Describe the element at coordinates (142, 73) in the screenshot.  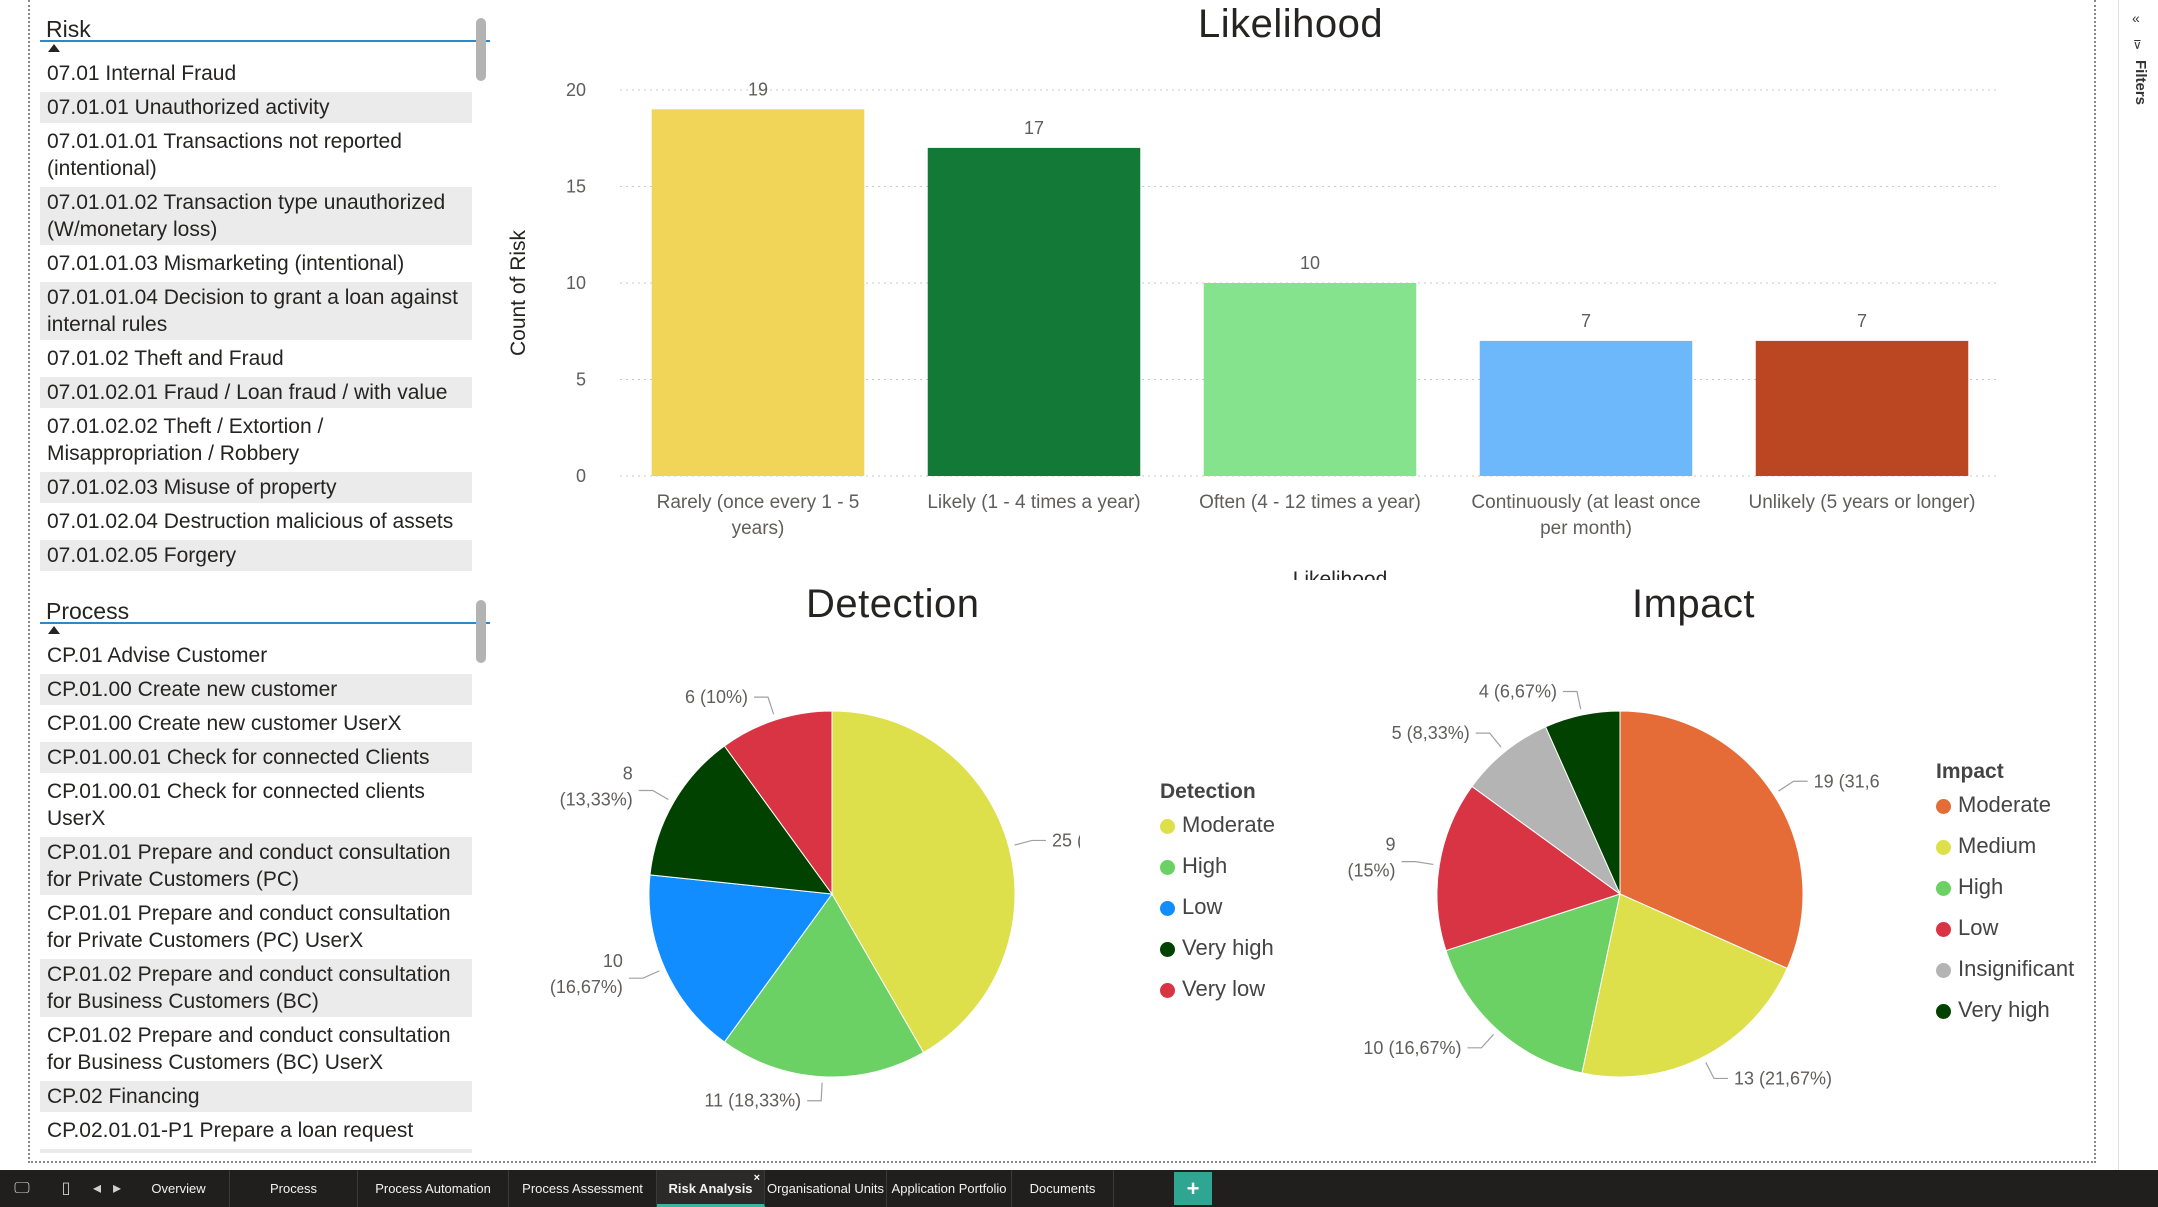
I see `risk-slicer-item: 07.01 Internal Fraud` at that location.